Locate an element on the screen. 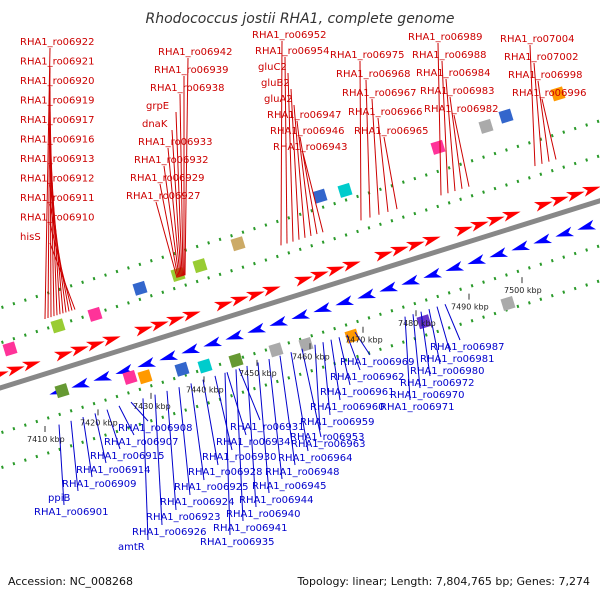 The height and width of the screenshot is (600, 600). gene-label: RHA1_ro06933 is located at coordinates (175, 142).